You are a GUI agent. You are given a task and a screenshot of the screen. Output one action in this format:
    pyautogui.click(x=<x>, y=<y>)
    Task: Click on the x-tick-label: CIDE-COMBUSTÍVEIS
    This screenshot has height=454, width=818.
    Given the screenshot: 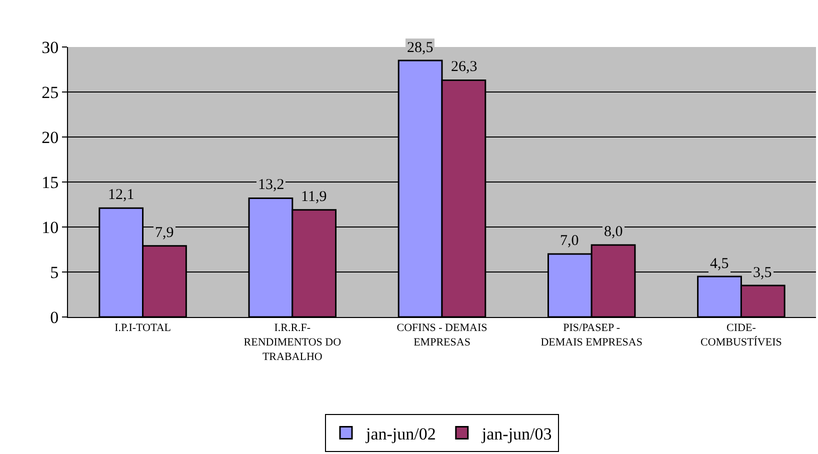 What is the action you would take?
    pyautogui.click(x=741, y=335)
    